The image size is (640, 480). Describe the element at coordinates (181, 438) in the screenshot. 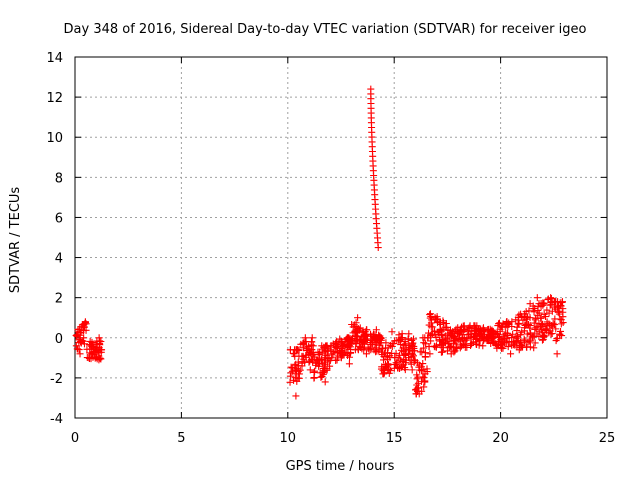

I see `x-tick-label: 5` at that location.